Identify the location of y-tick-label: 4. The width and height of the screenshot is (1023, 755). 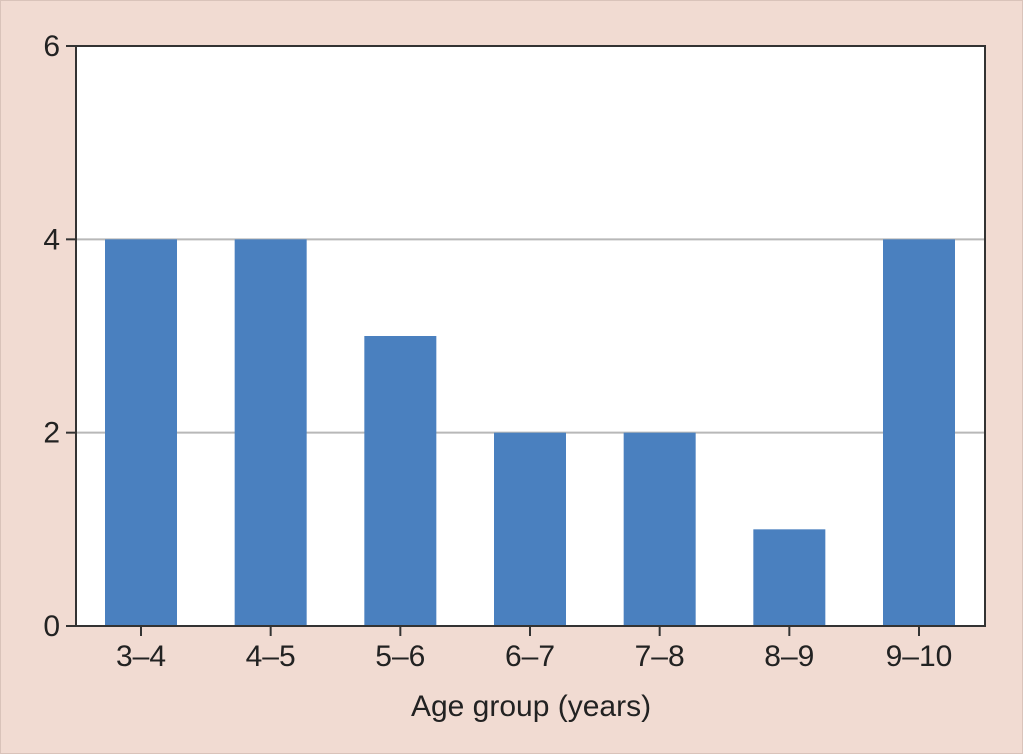
(51, 239).